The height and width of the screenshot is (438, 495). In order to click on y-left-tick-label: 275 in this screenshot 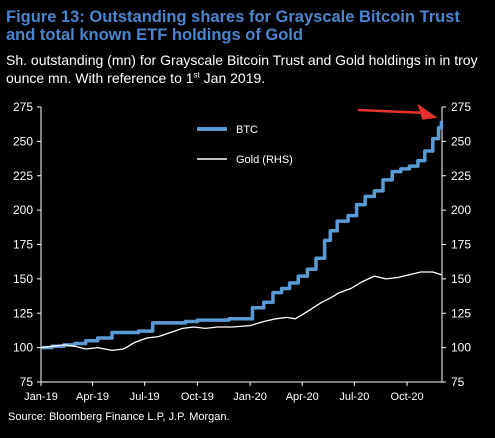, I will do `click(23, 107)`.